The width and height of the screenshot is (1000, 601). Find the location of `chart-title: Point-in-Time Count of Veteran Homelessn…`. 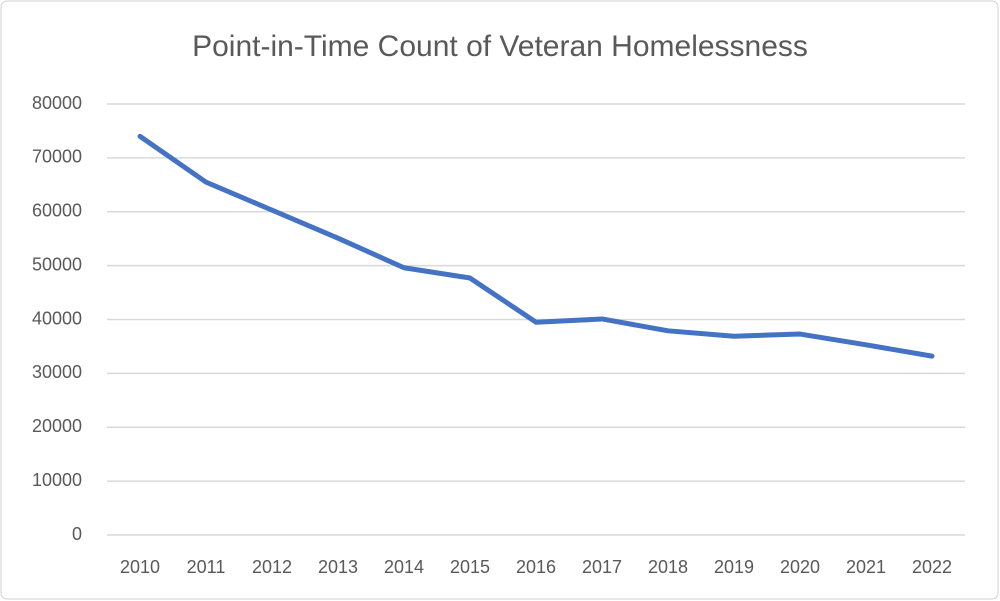

chart-title: Point-in-Time Count of Veteran Homelessn… is located at coordinates (500, 46).